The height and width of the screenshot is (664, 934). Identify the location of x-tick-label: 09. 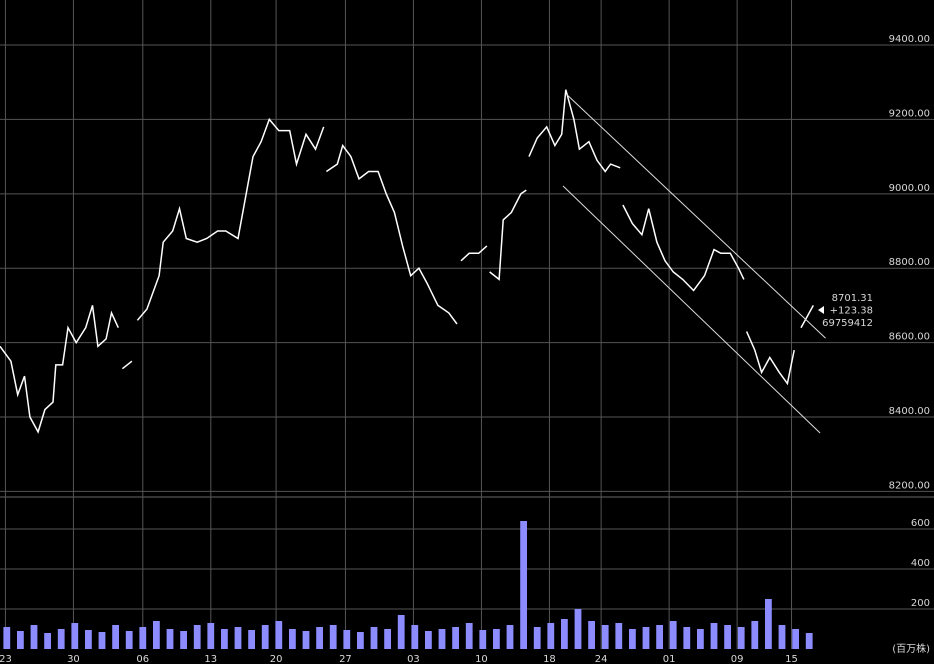
(737, 659).